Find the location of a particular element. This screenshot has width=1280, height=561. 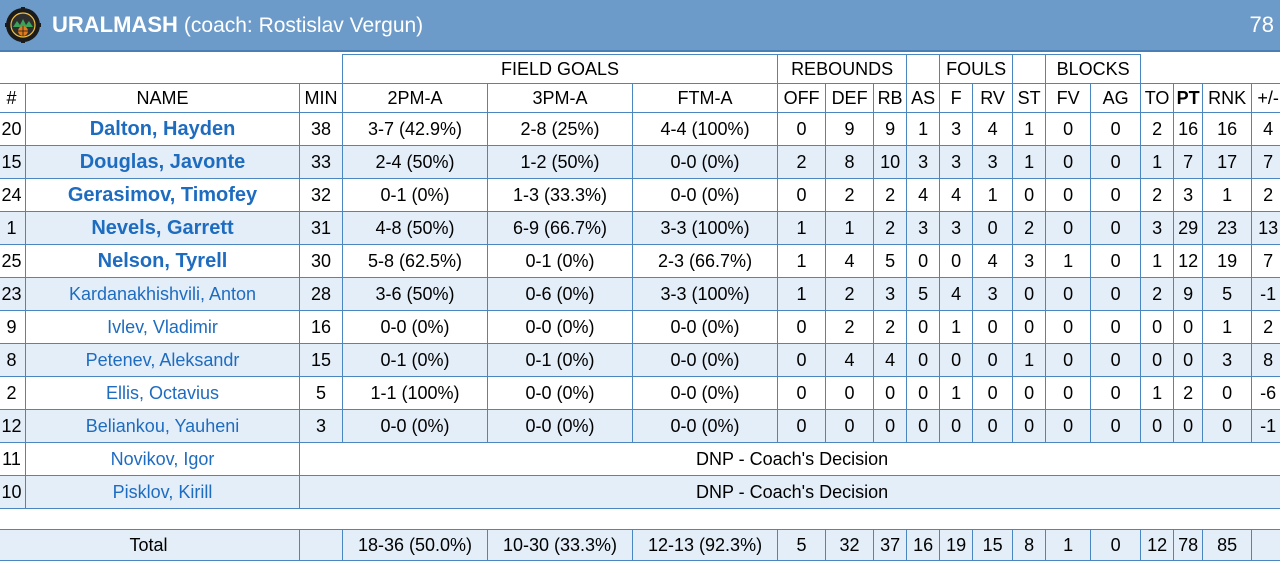

stat-rnk: 1 is located at coordinates (1227, 327).